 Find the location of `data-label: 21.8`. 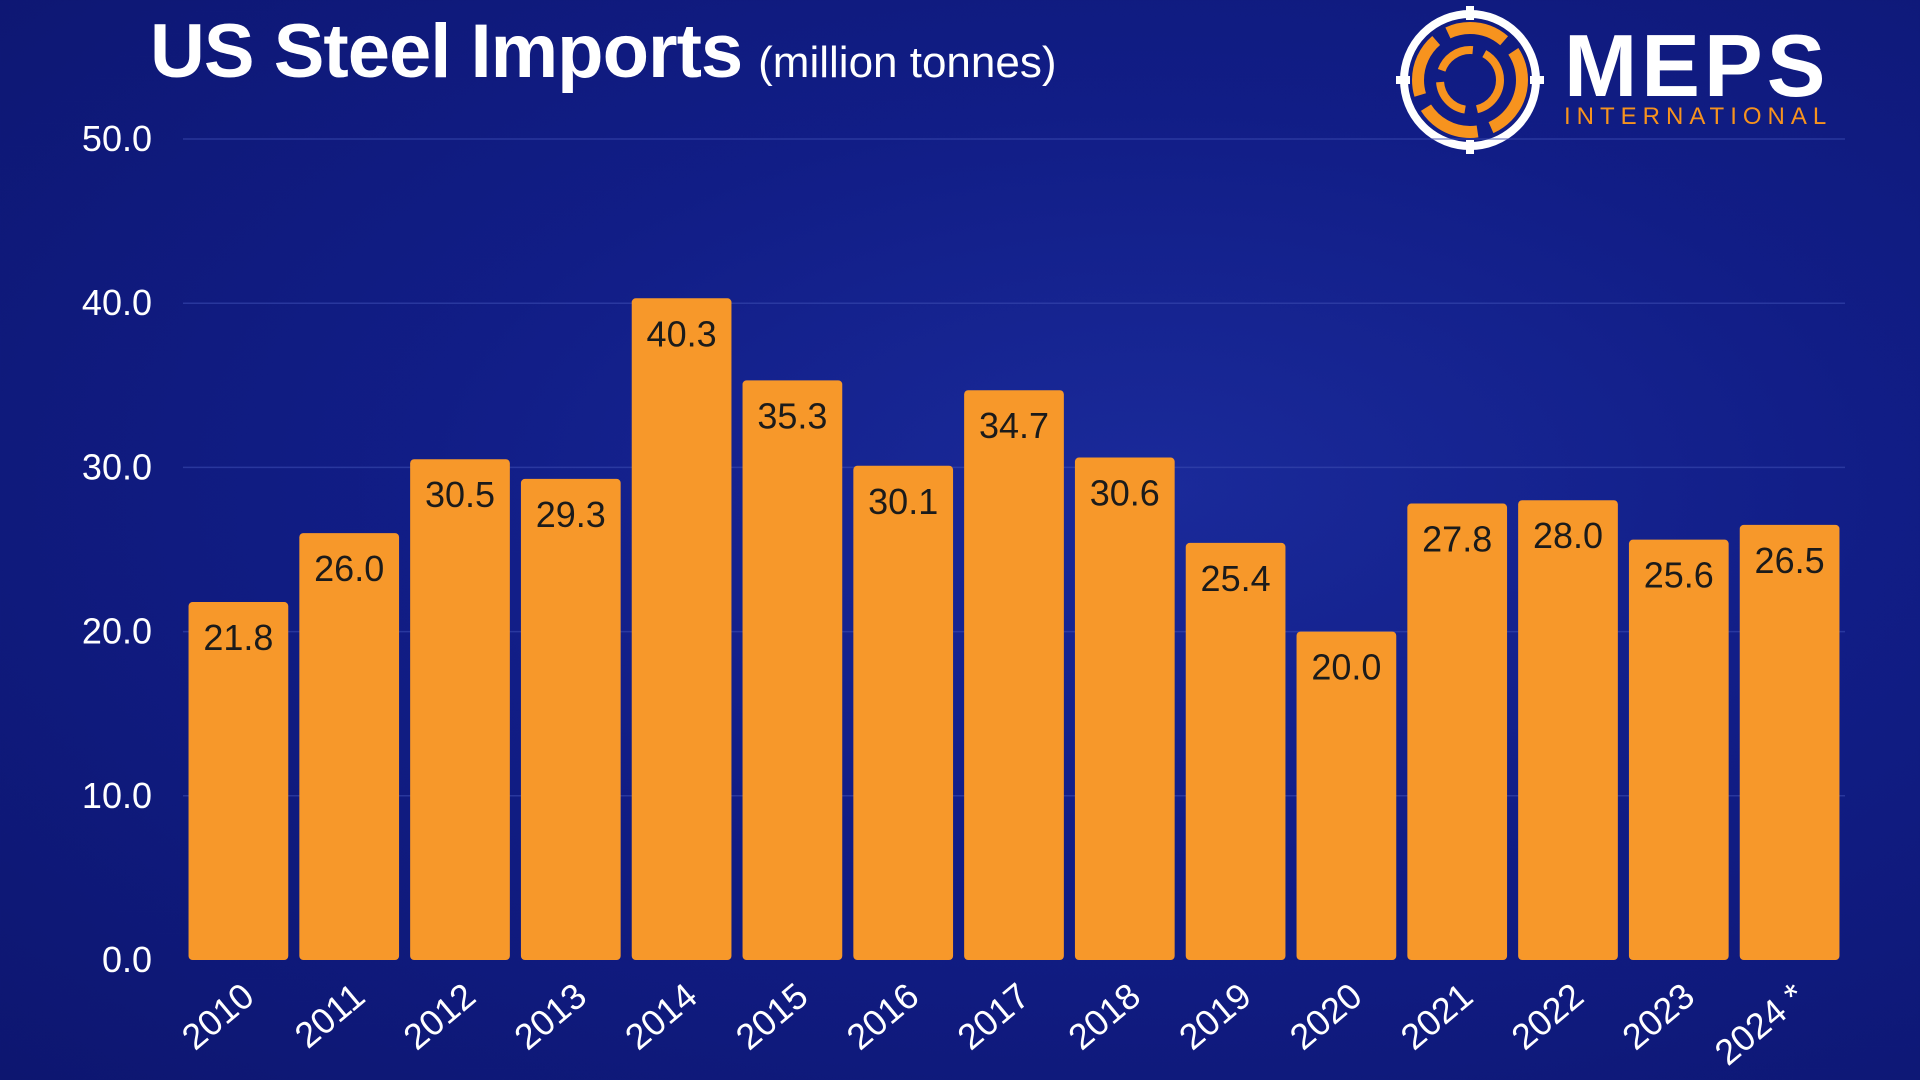

data-label: 21.8 is located at coordinates (238, 637).